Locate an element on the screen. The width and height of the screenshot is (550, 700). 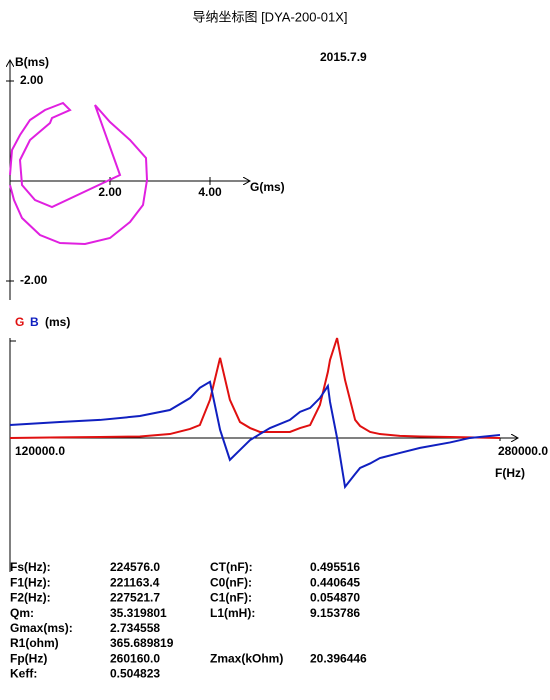
param-label: CT(nF): is located at coordinates (231, 567).